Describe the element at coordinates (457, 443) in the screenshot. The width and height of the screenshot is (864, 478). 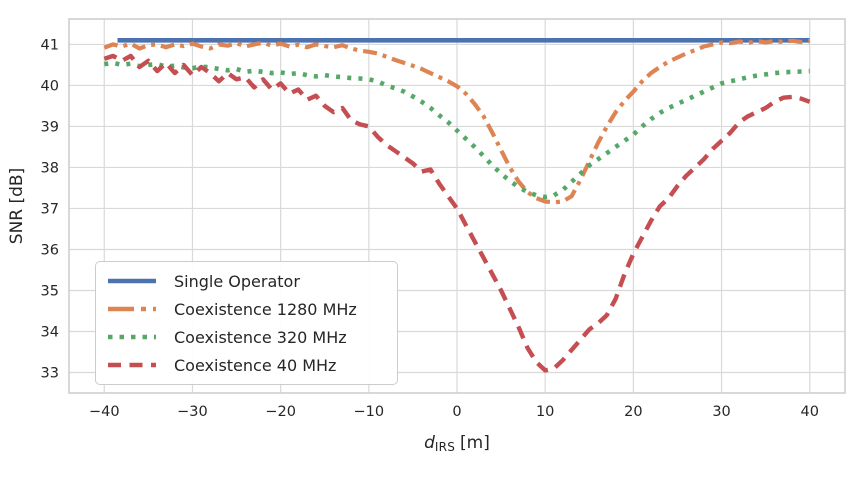
I see `x-axis-label: dIRS [m]` at that location.